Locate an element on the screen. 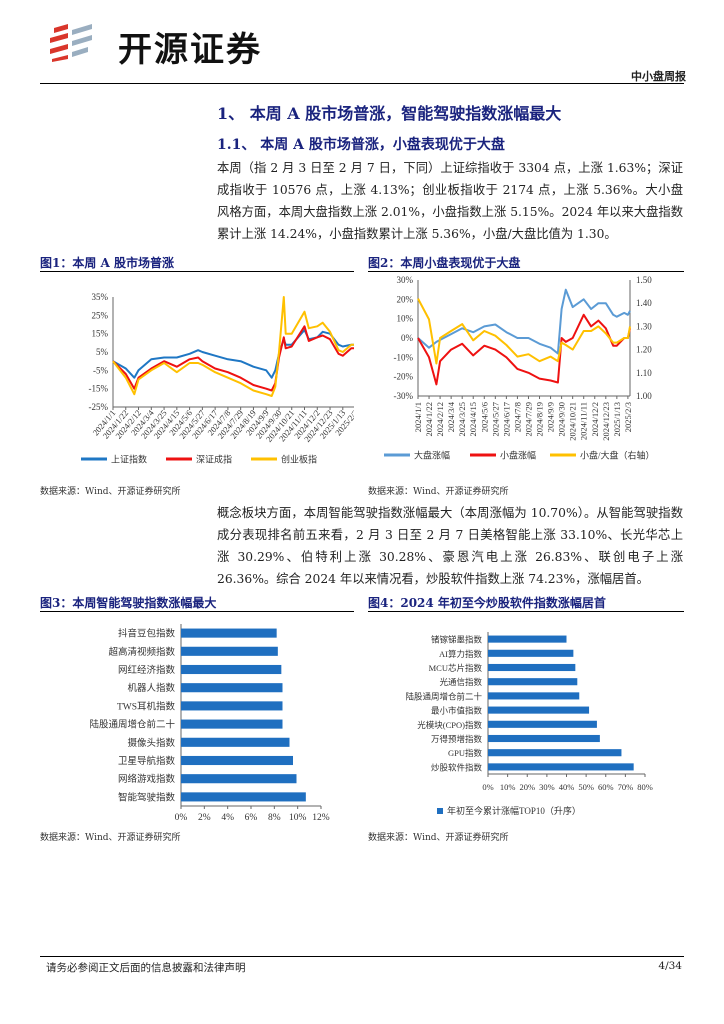 This screenshot has height=1024, width=724. y-tick-label: 35% is located at coordinates (100, 297).